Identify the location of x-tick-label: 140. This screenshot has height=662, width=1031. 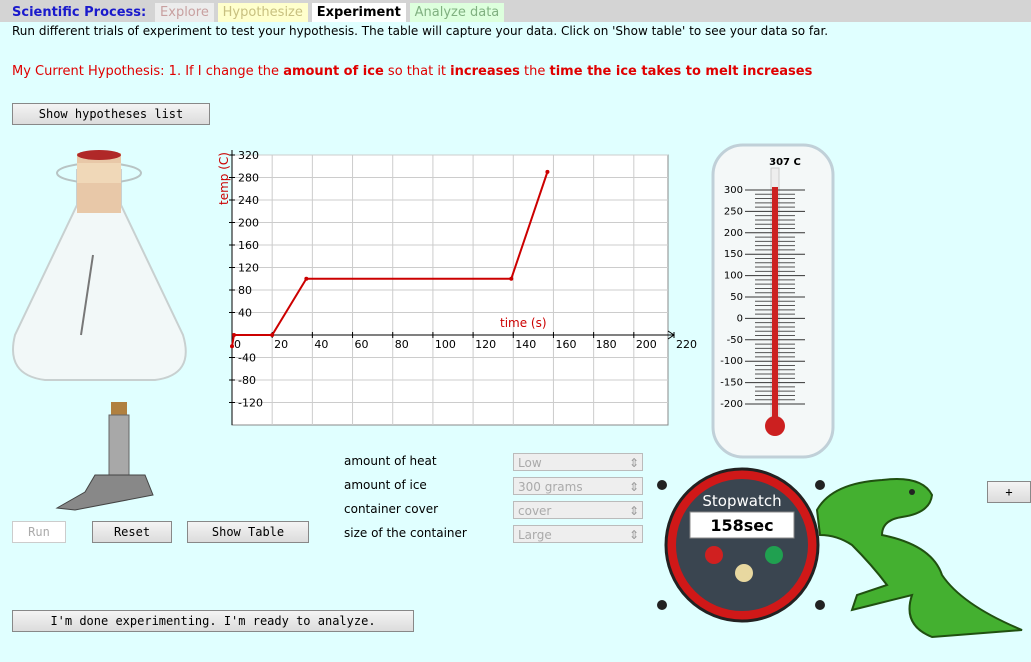
(525, 344).